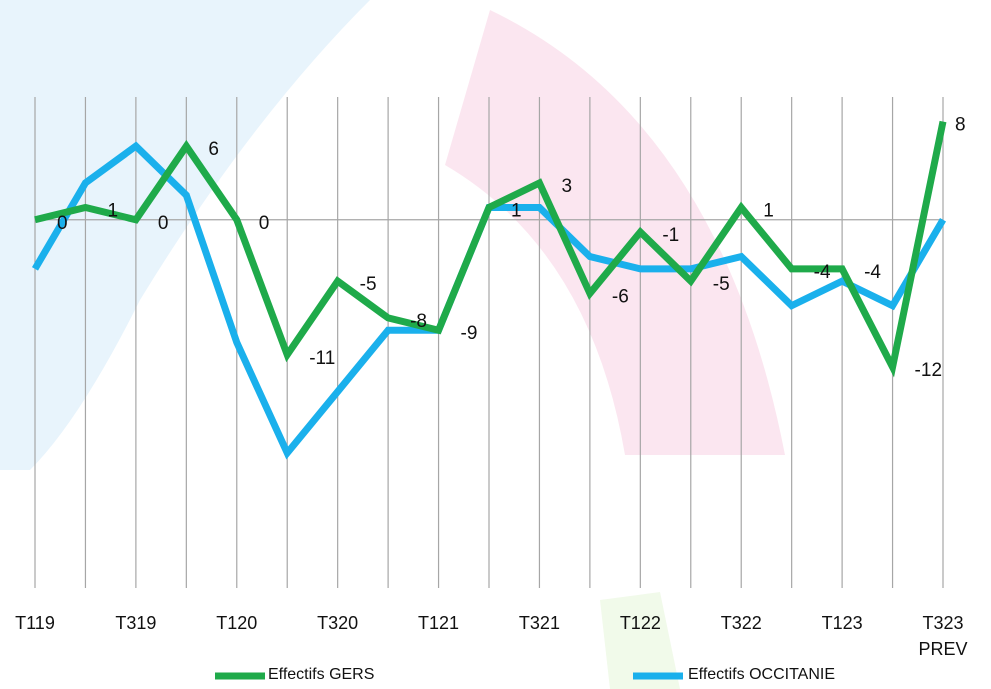 This screenshot has width=991, height=689. I want to click on data-label: -1, so click(670, 235).